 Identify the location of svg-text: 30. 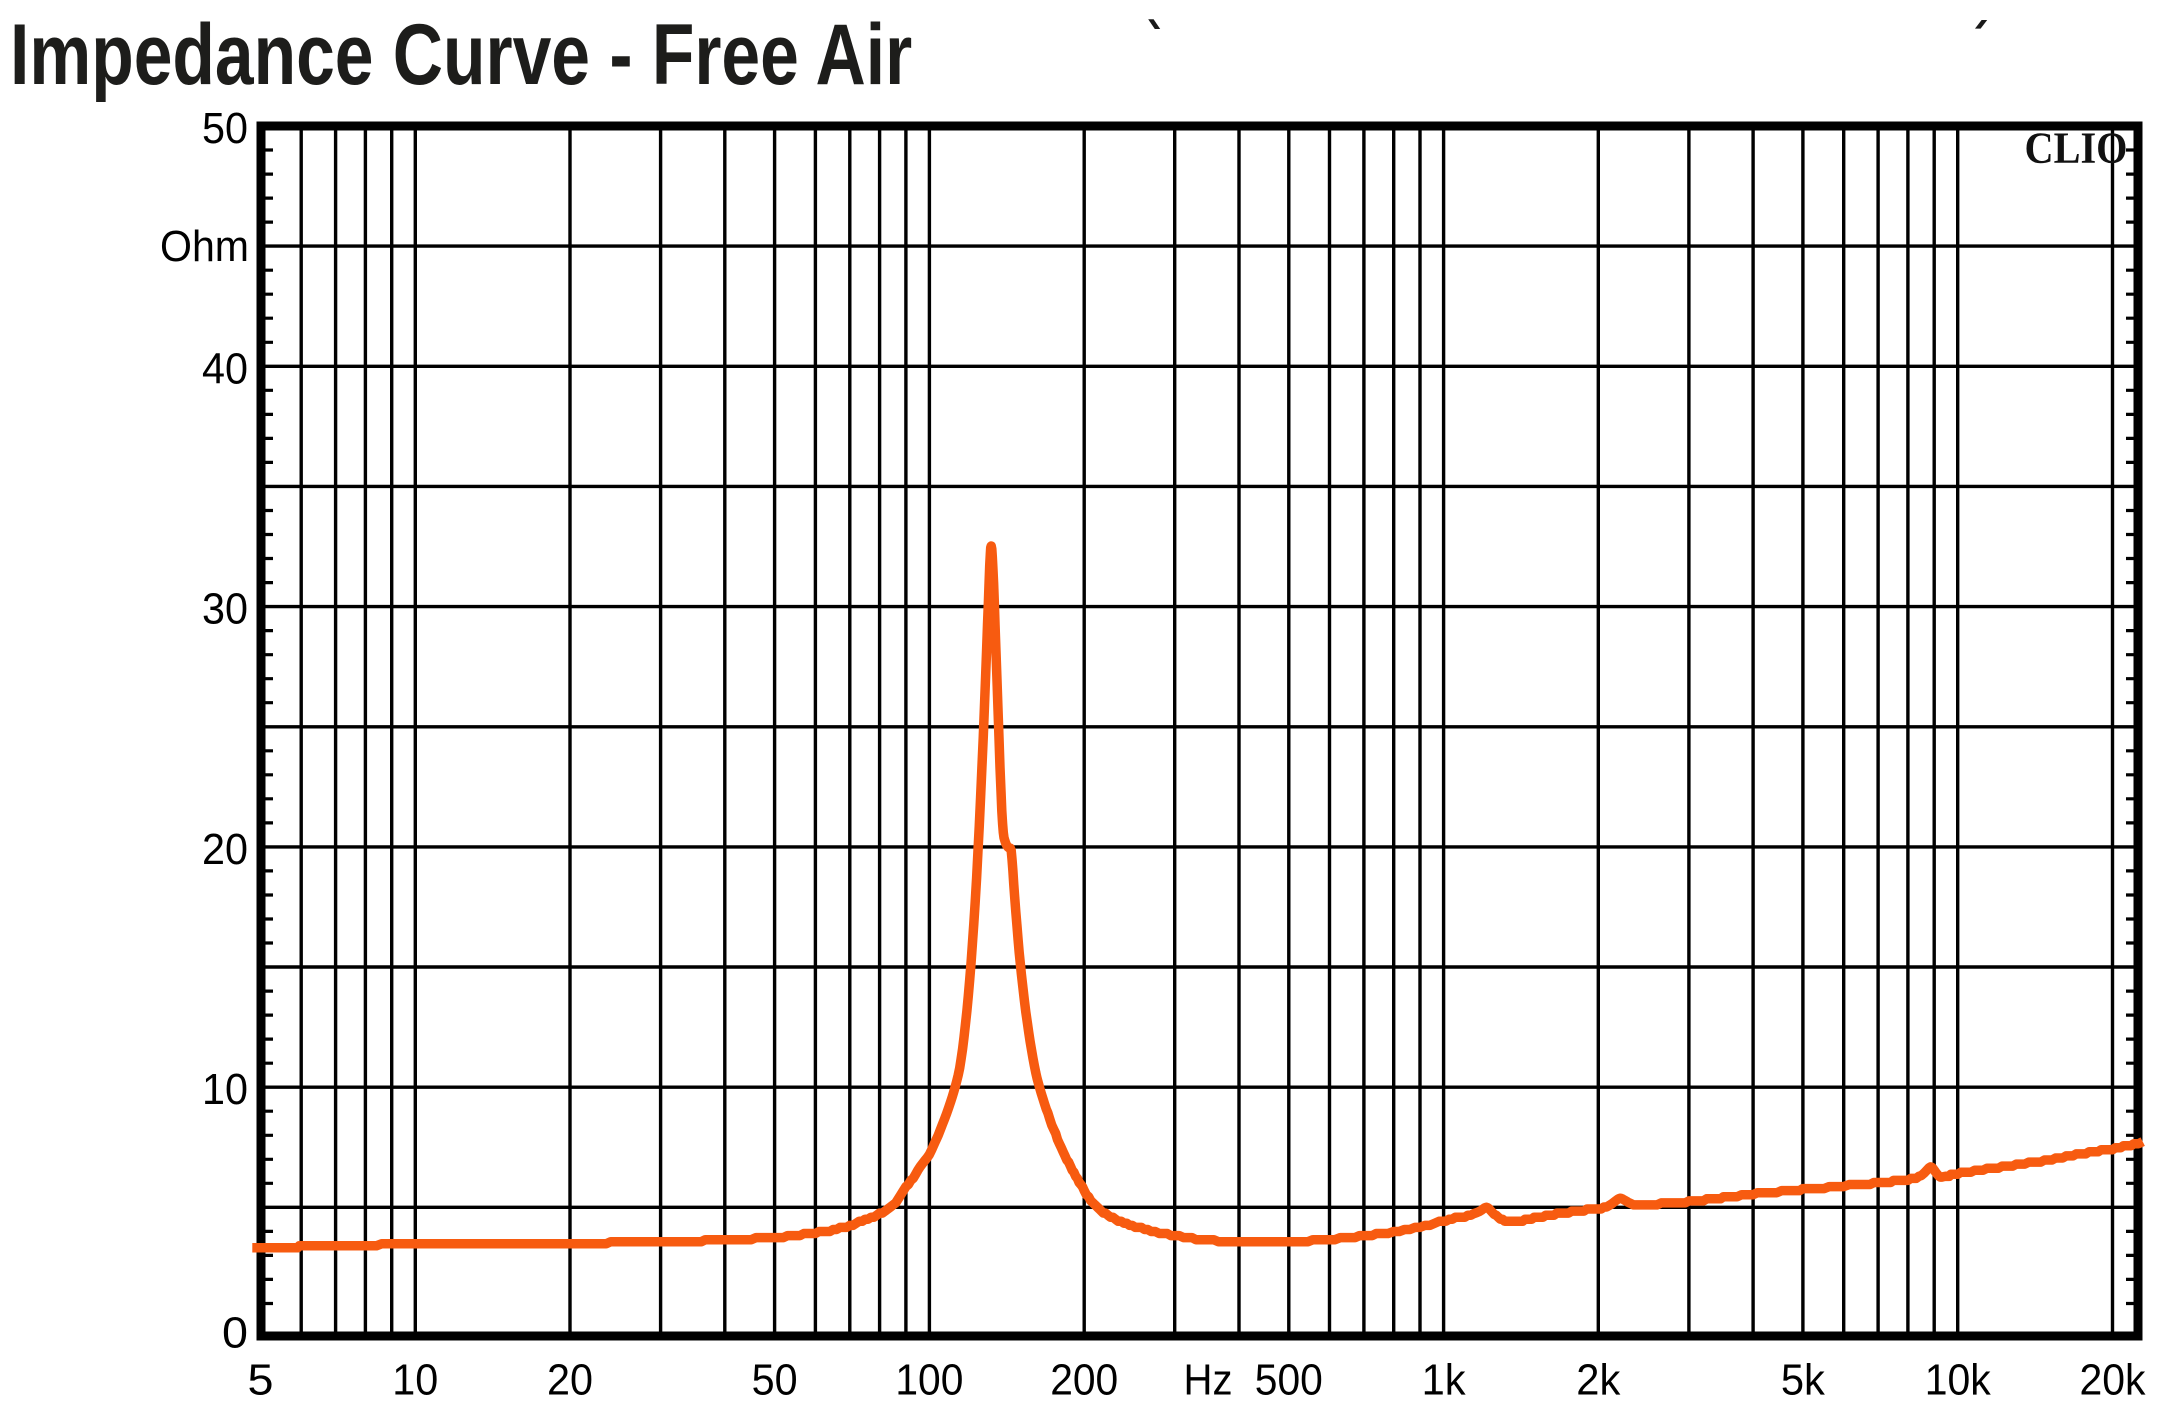
(225, 609).